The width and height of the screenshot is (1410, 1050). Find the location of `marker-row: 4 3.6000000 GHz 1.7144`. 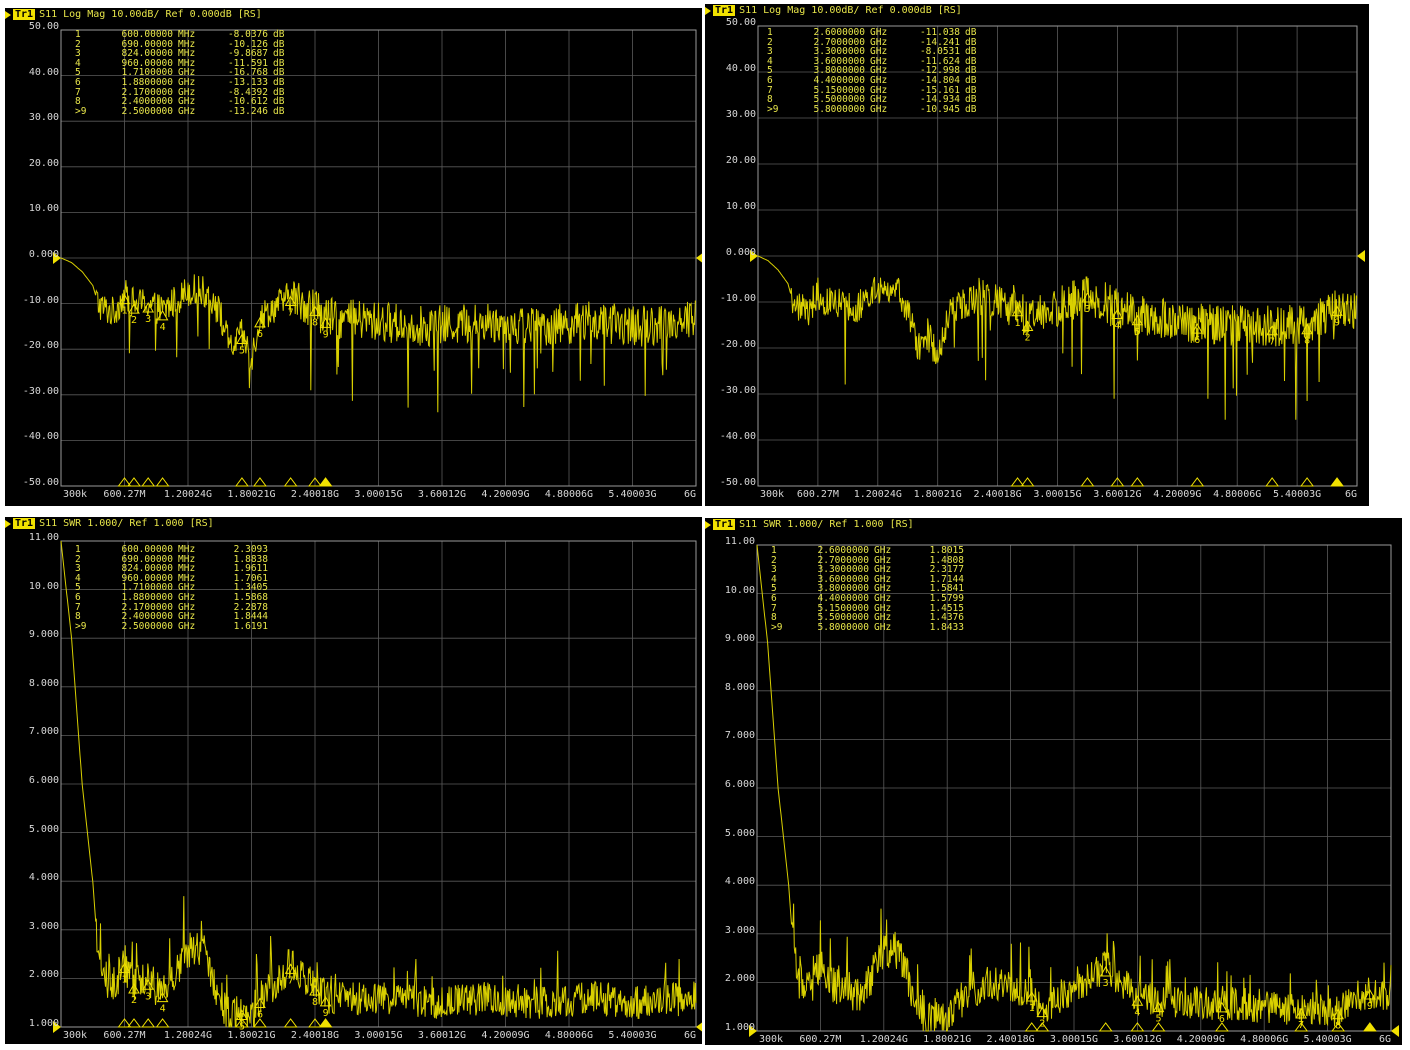

marker-row: 4 3.6000000 GHz 1.7144 is located at coordinates (870, 580).